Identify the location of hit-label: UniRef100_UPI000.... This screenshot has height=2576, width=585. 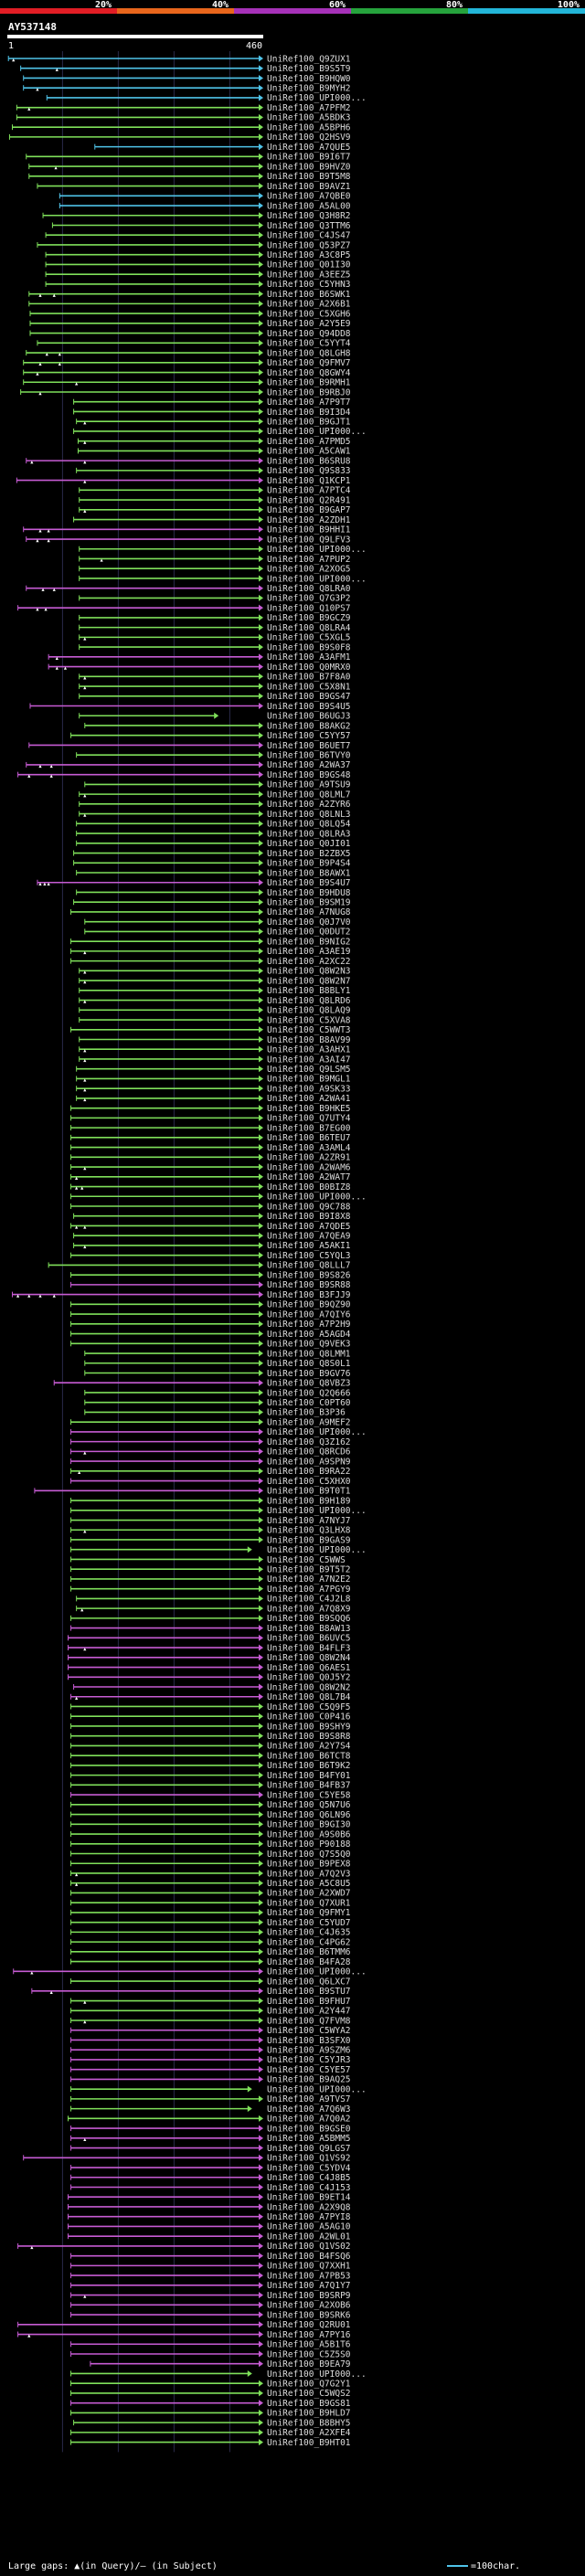
(317, 579).